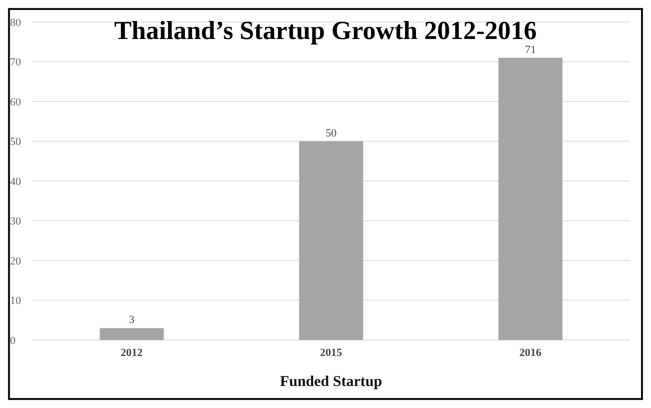 This screenshot has width=651, height=408. I want to click on x-tick-label: 2016, so click(530, 352).